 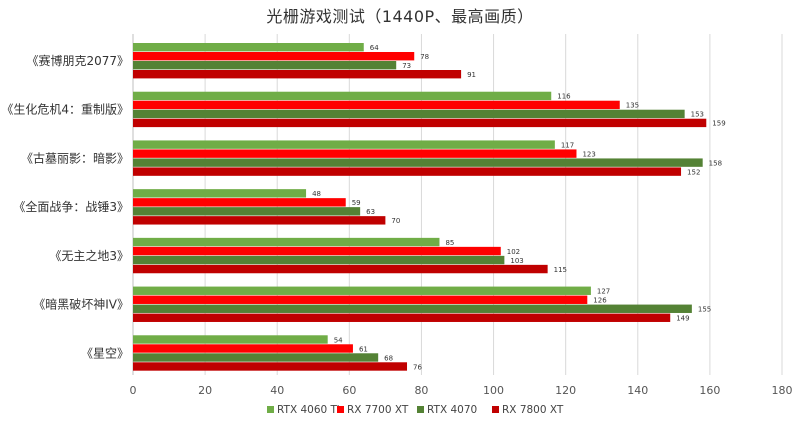 I want to click on data-label: 158, so click(x=715, y=163).